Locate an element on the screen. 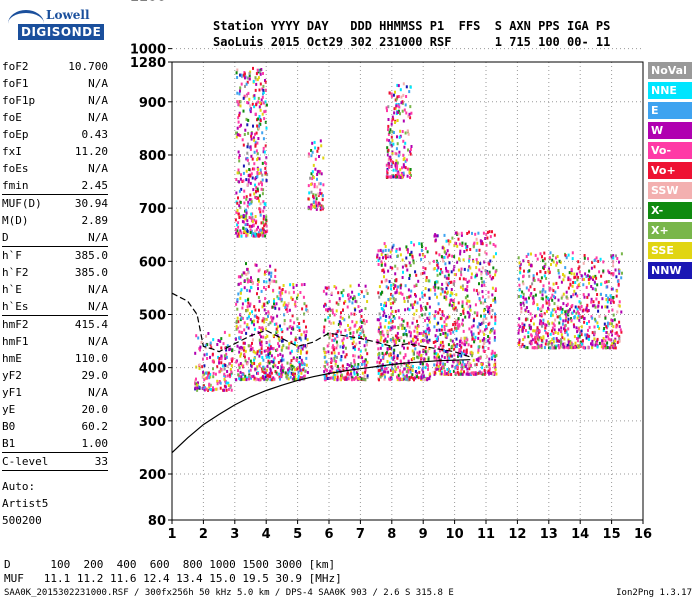 This screenshot has width=700, height=600. param-row: hmE 110.0 is located at coordinates (55, 358).